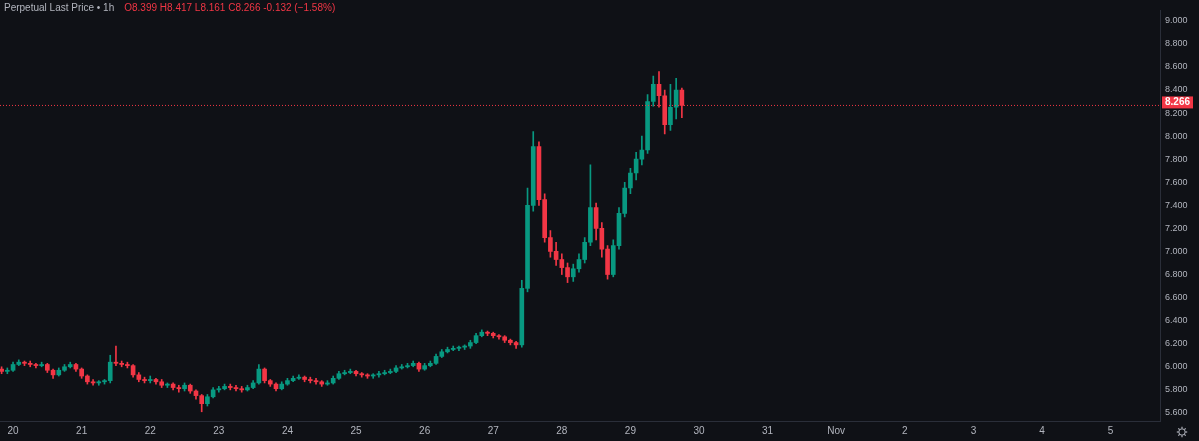  I want to click on y-tick-label: 5.600, so click(1176, 412).